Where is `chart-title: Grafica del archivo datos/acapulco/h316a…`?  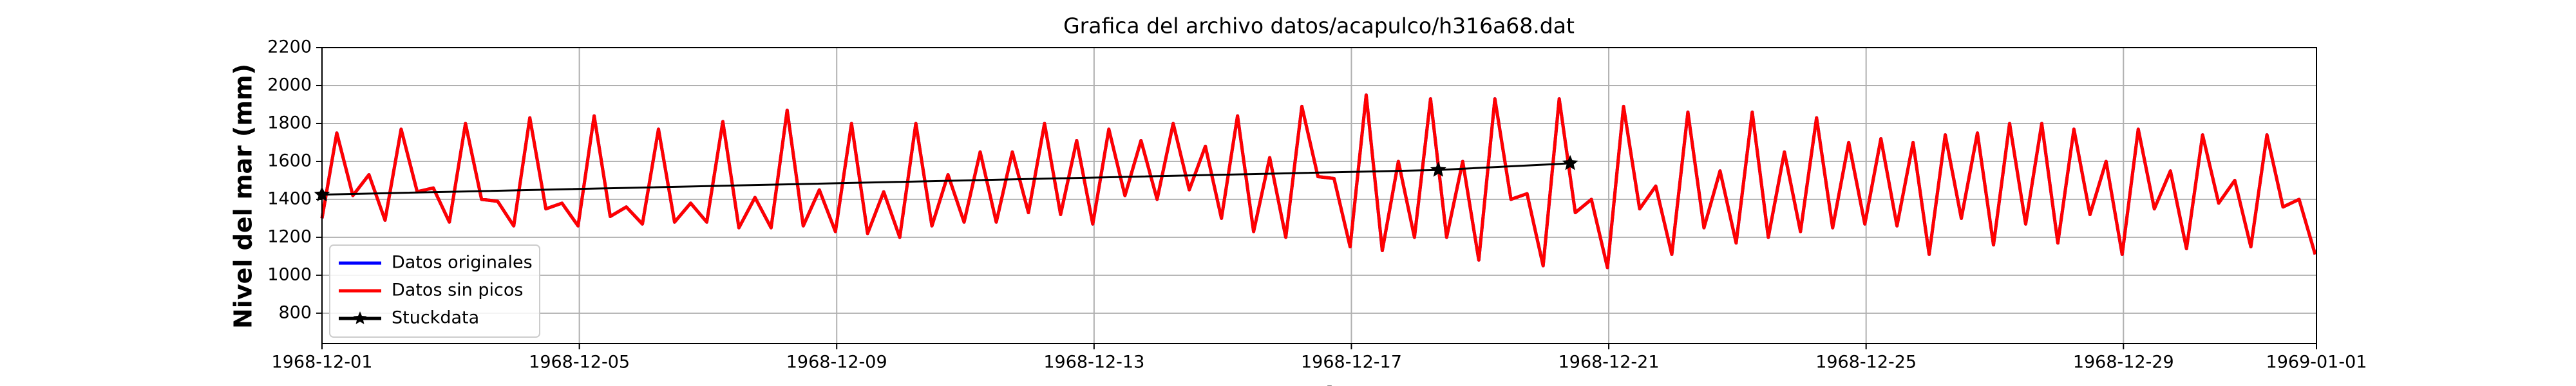
chart-title: Grafica del archivo datos/acapulco/h316a… is located at coordinates (1319, 26).